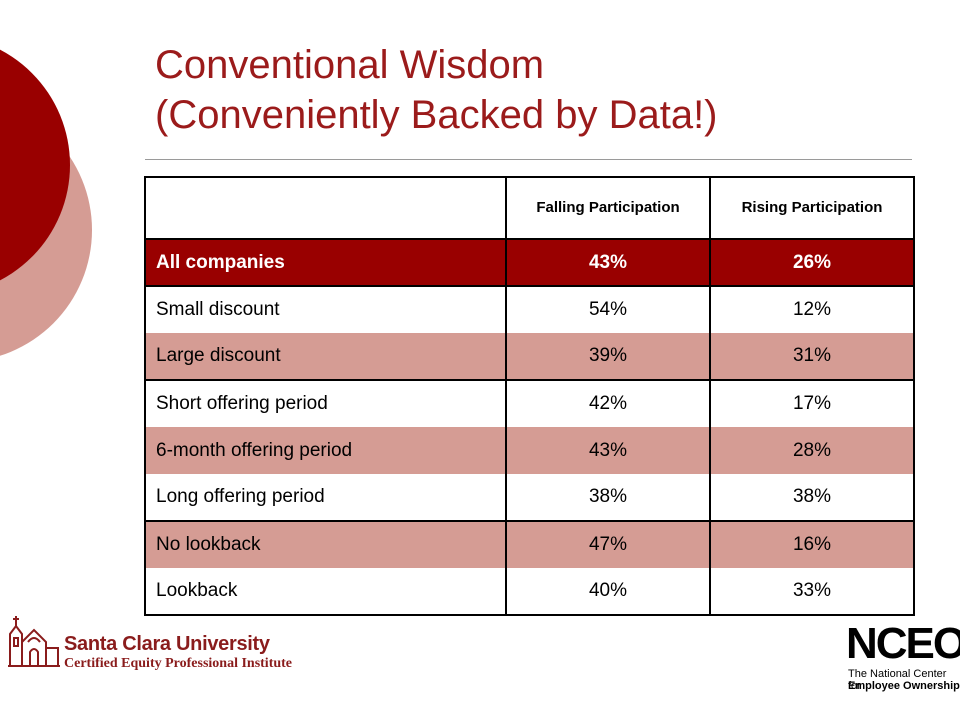  Describe the element at coordinates (178, 663) in the screenshot. I see `scu-subtitle: Certified Equity Professional Institute` at that location.